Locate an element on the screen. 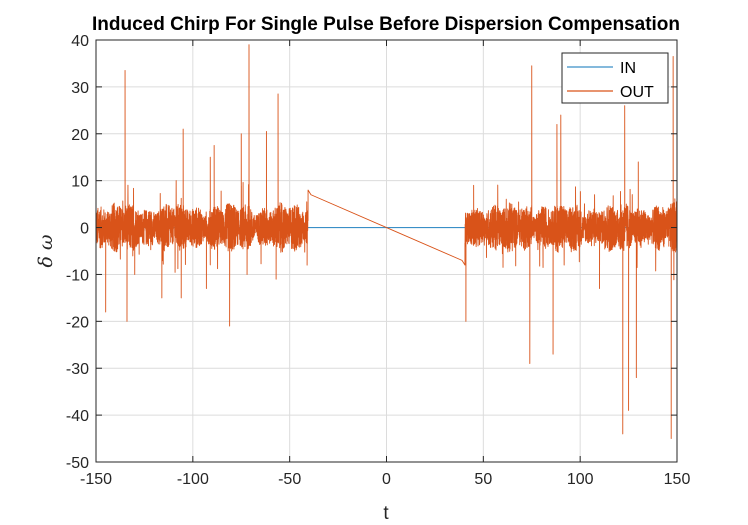 The height and width of the screenshot is (525, 748). x-tick-label: -100 is located at coordinates (193, 479).